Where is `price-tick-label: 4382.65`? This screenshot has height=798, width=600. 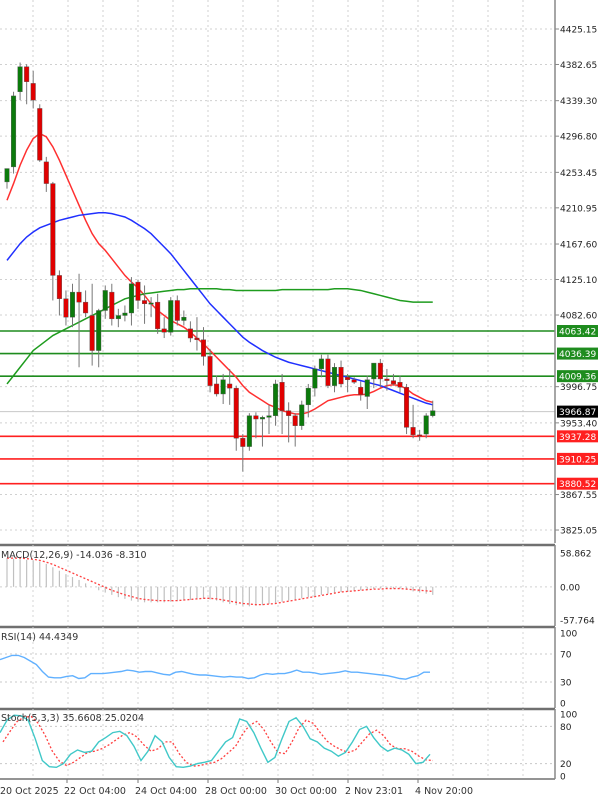
price-tick-label: 4382.65 is located at coordinates (578, 66).